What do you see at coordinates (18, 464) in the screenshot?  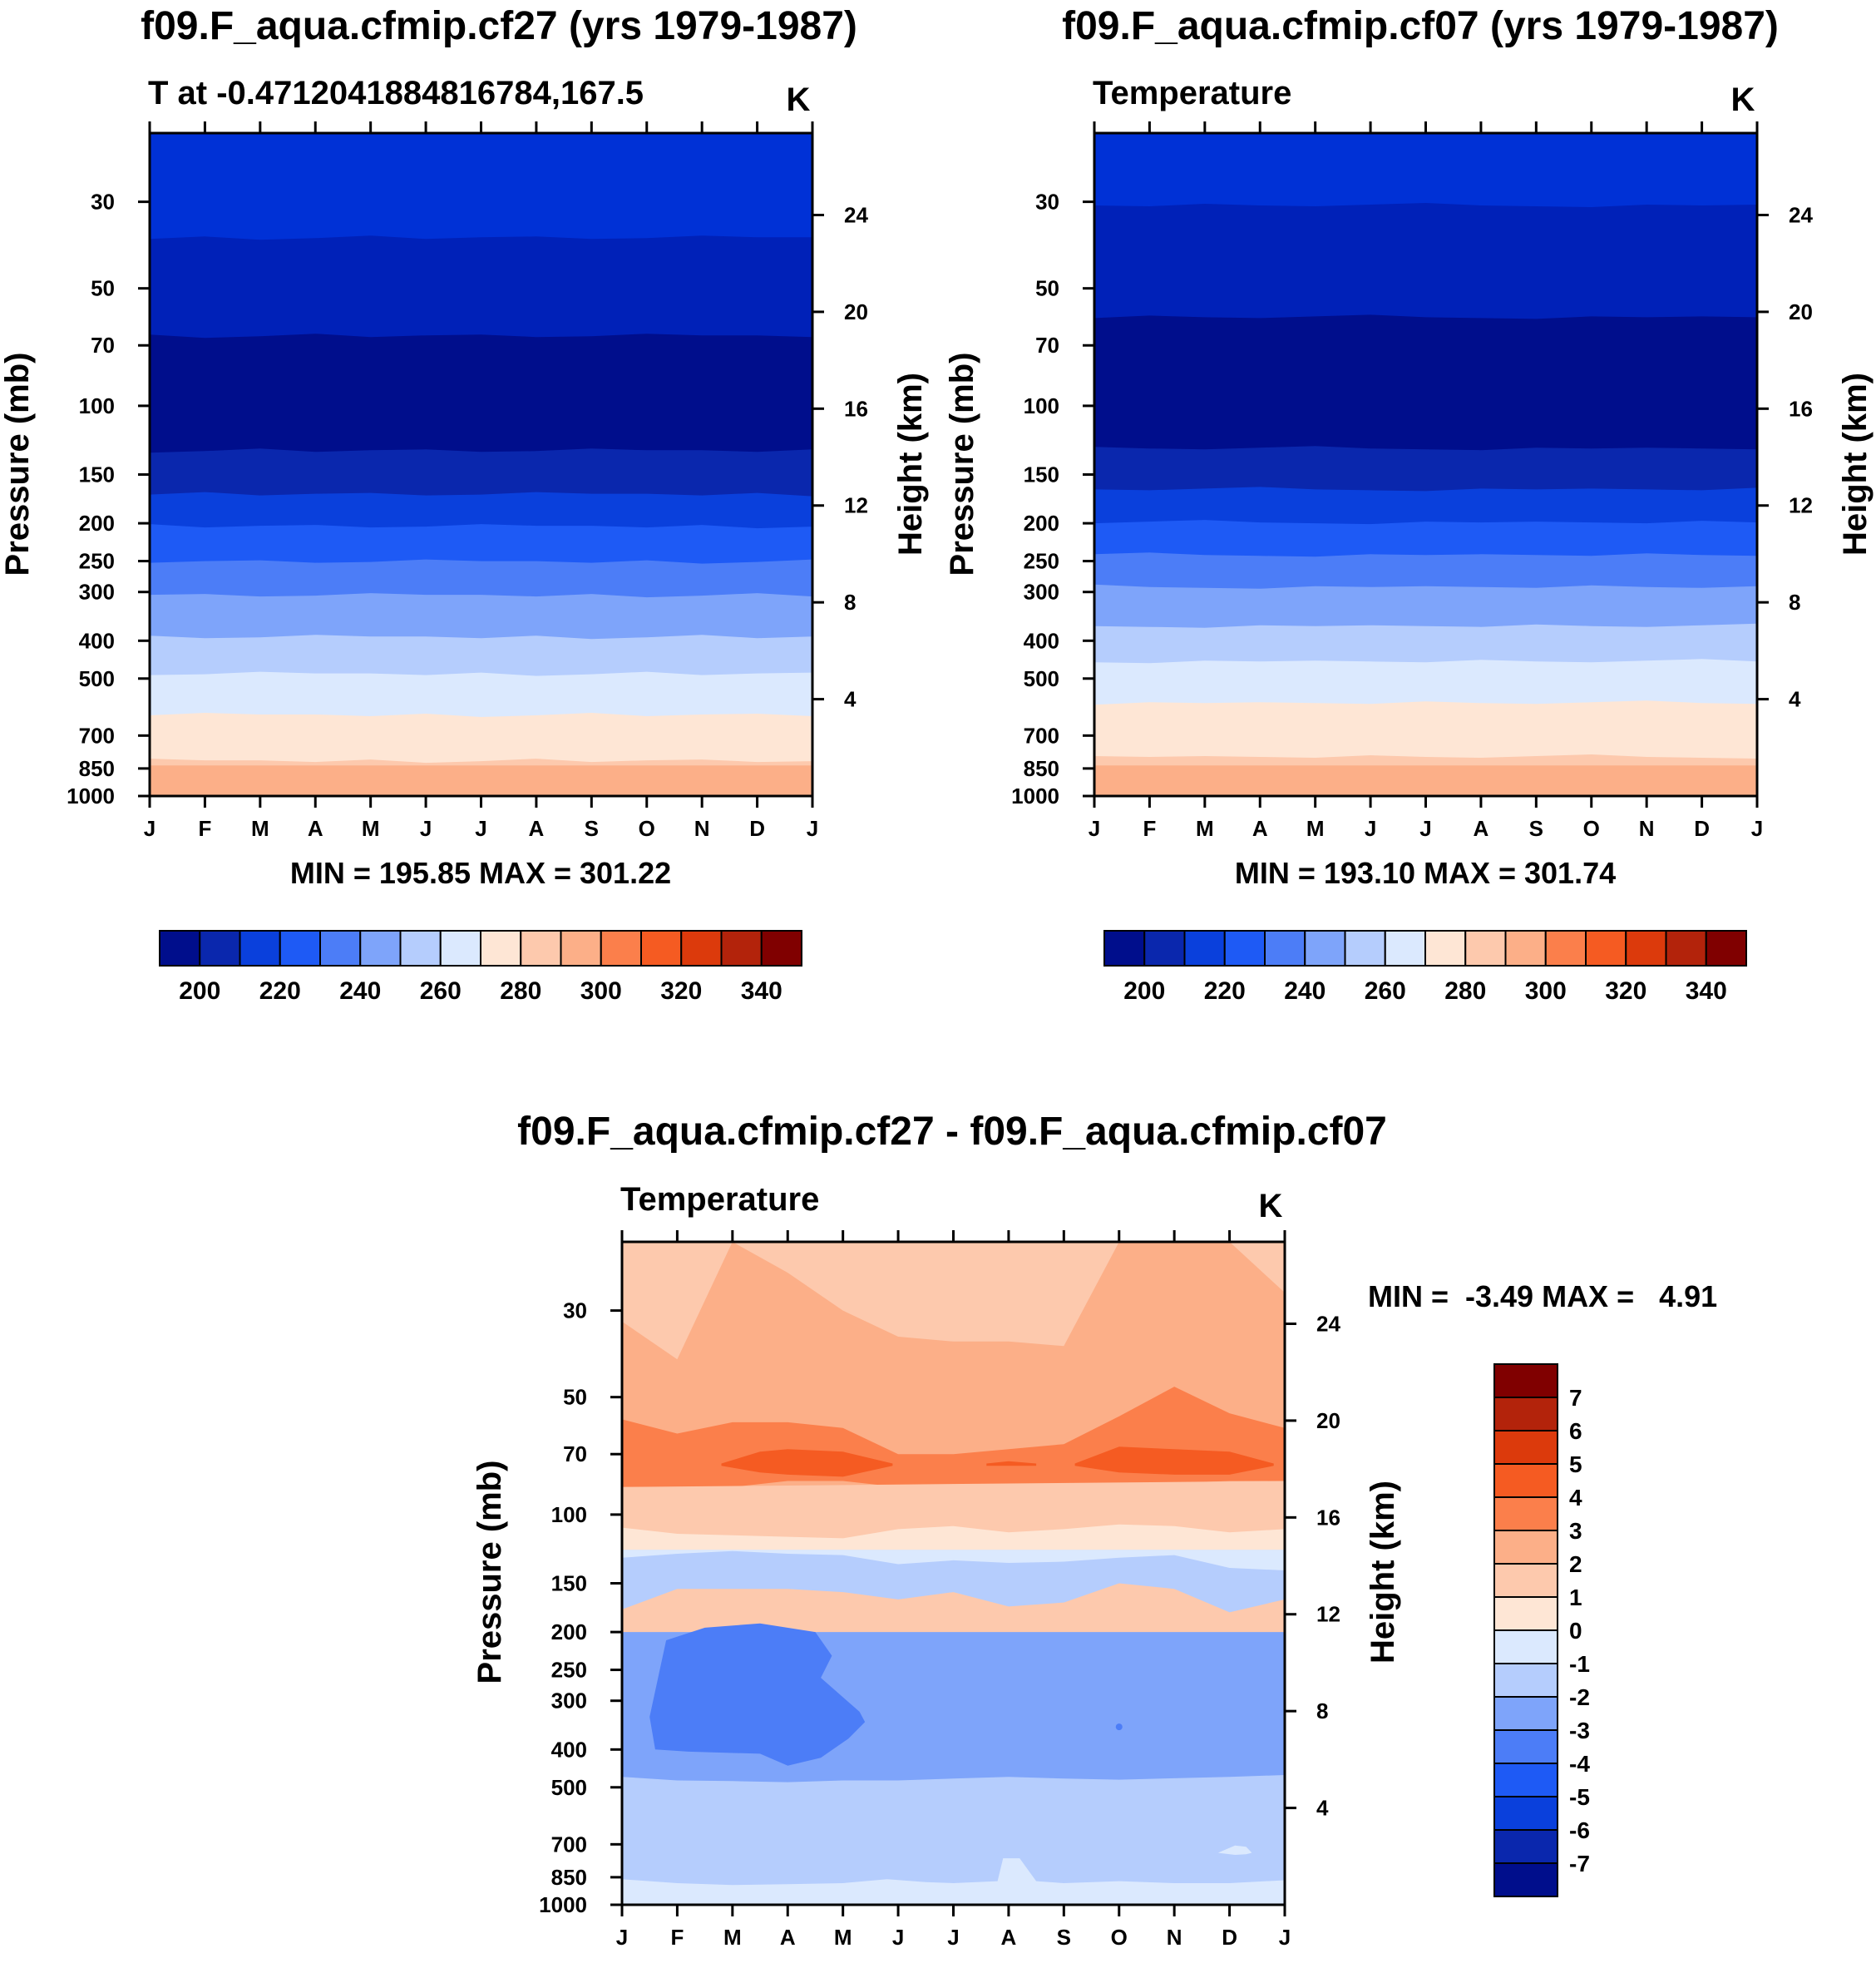 I see `panel-cf27-ylabel: Pressure (mb)` at bounding box center [18, 464].